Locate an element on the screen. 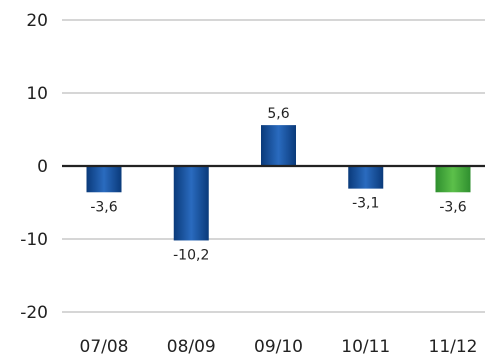  x-tick-label: 08/09 is located at coordinates (191, 347).